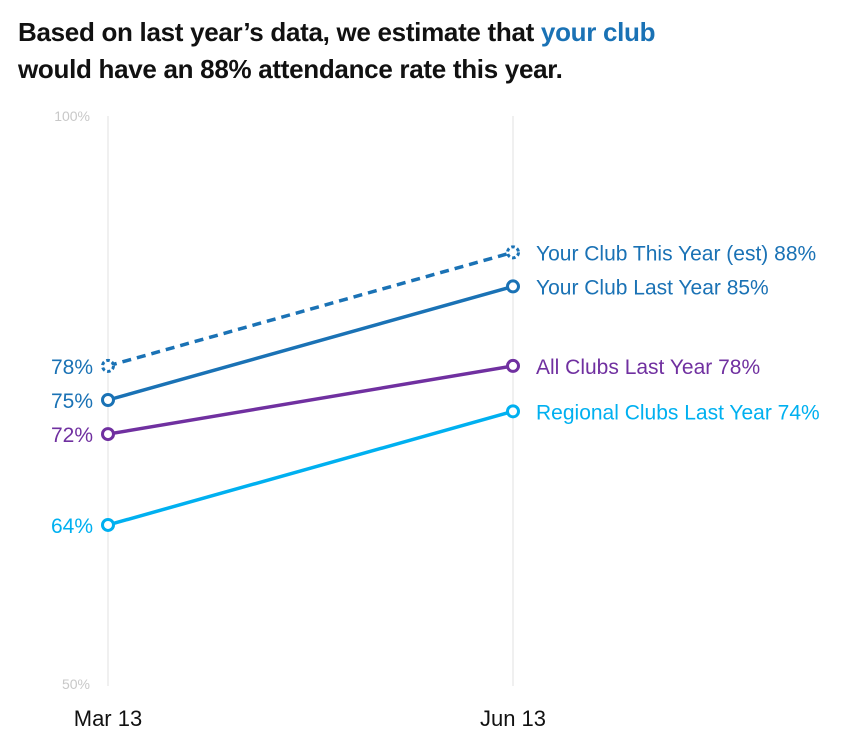  Describe the element at coordinates (310, 718) in the screenshot. I see `x-axis-ticks: Mar 13 Jun 13` at that location.